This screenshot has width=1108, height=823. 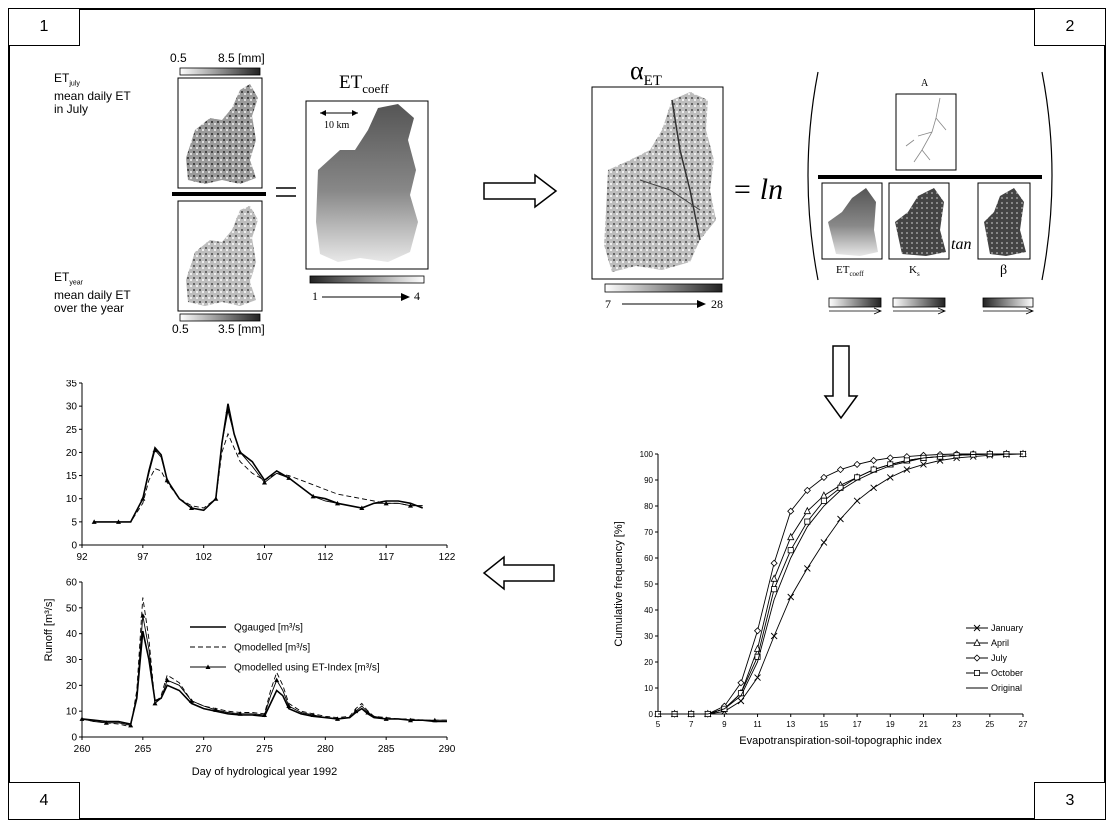 I want to click on legend-item: Qmodelled using ET-Index [m³/s], so click(x=285, y=668).